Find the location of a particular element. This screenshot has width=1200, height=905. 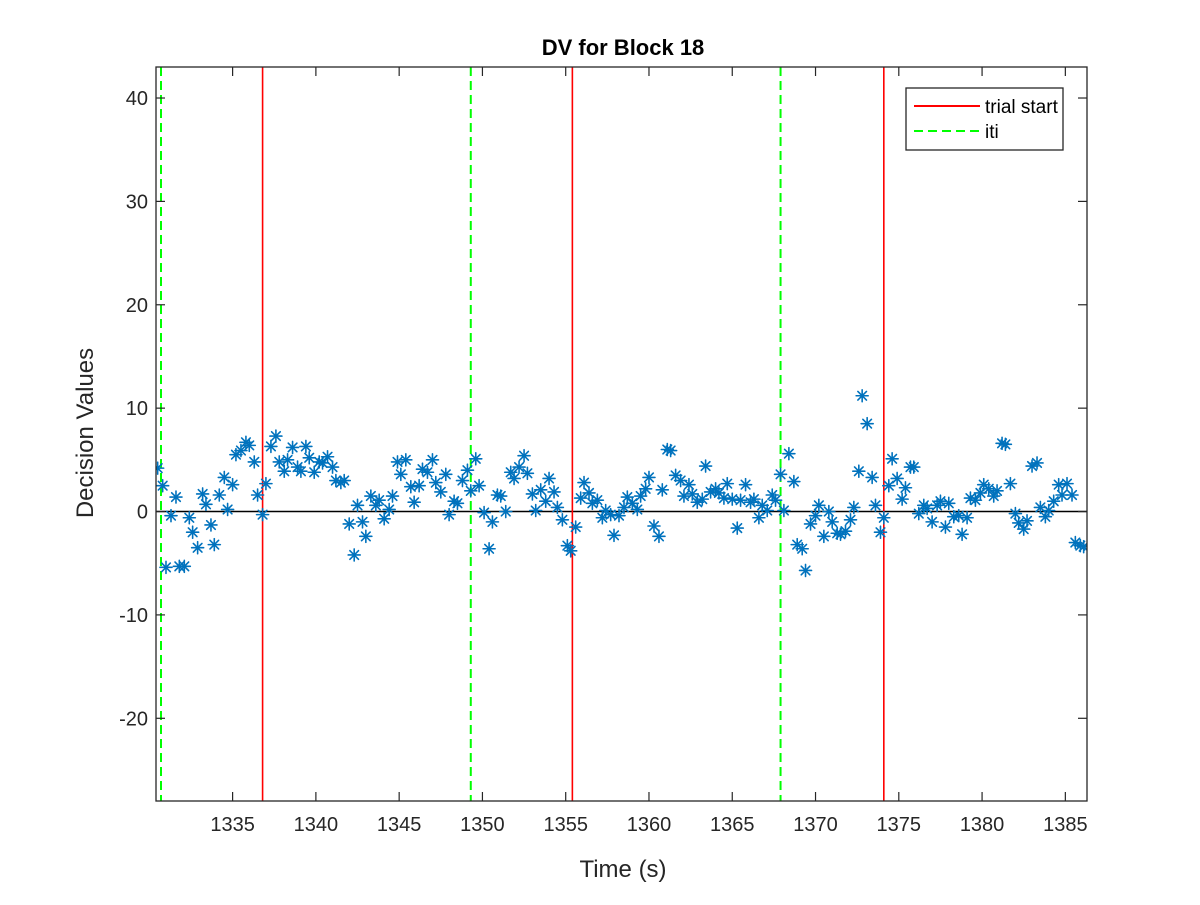

x-tick-label: 1350 is located at coordinates (482, 825).